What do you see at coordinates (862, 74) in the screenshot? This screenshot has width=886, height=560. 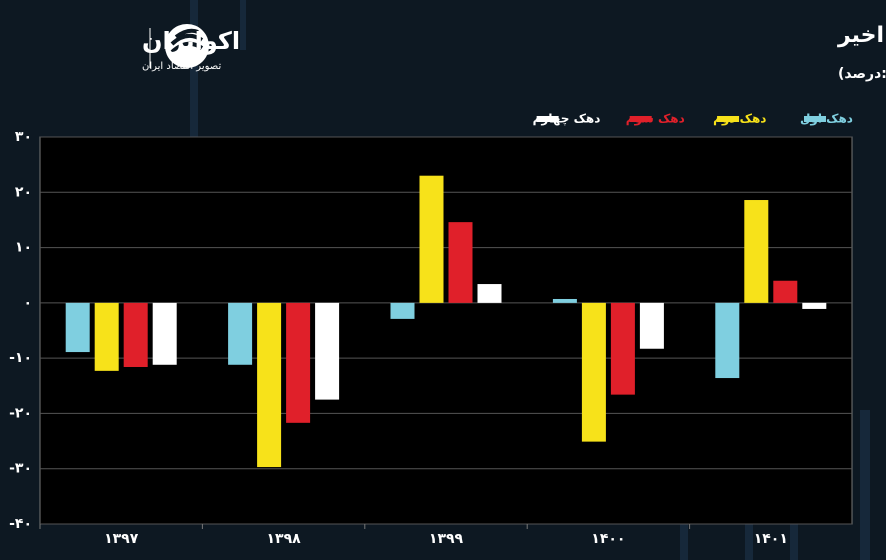 I see `chart-subtitle: (واحد:درصد)` at bounding box center [862, 74].